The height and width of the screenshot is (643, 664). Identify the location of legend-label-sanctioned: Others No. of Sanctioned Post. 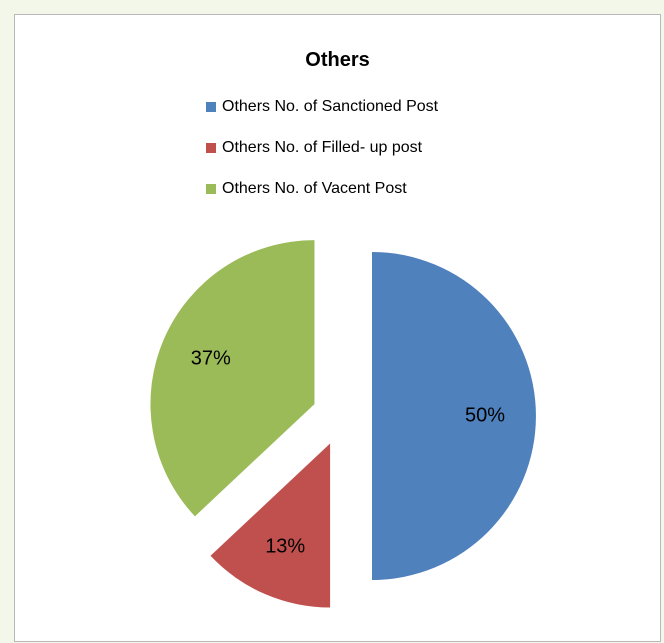
(330, 106).